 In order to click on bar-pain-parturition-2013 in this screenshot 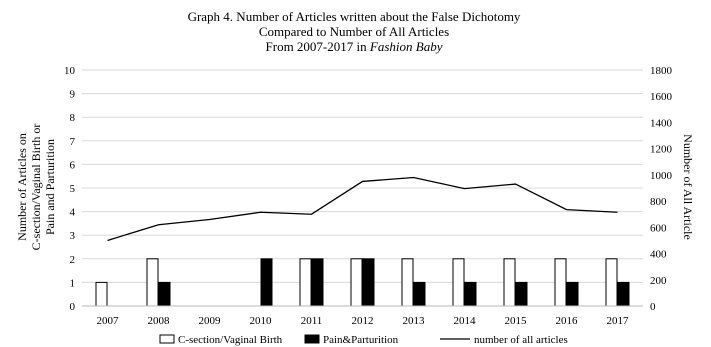, I will do `click(419, 294)`.